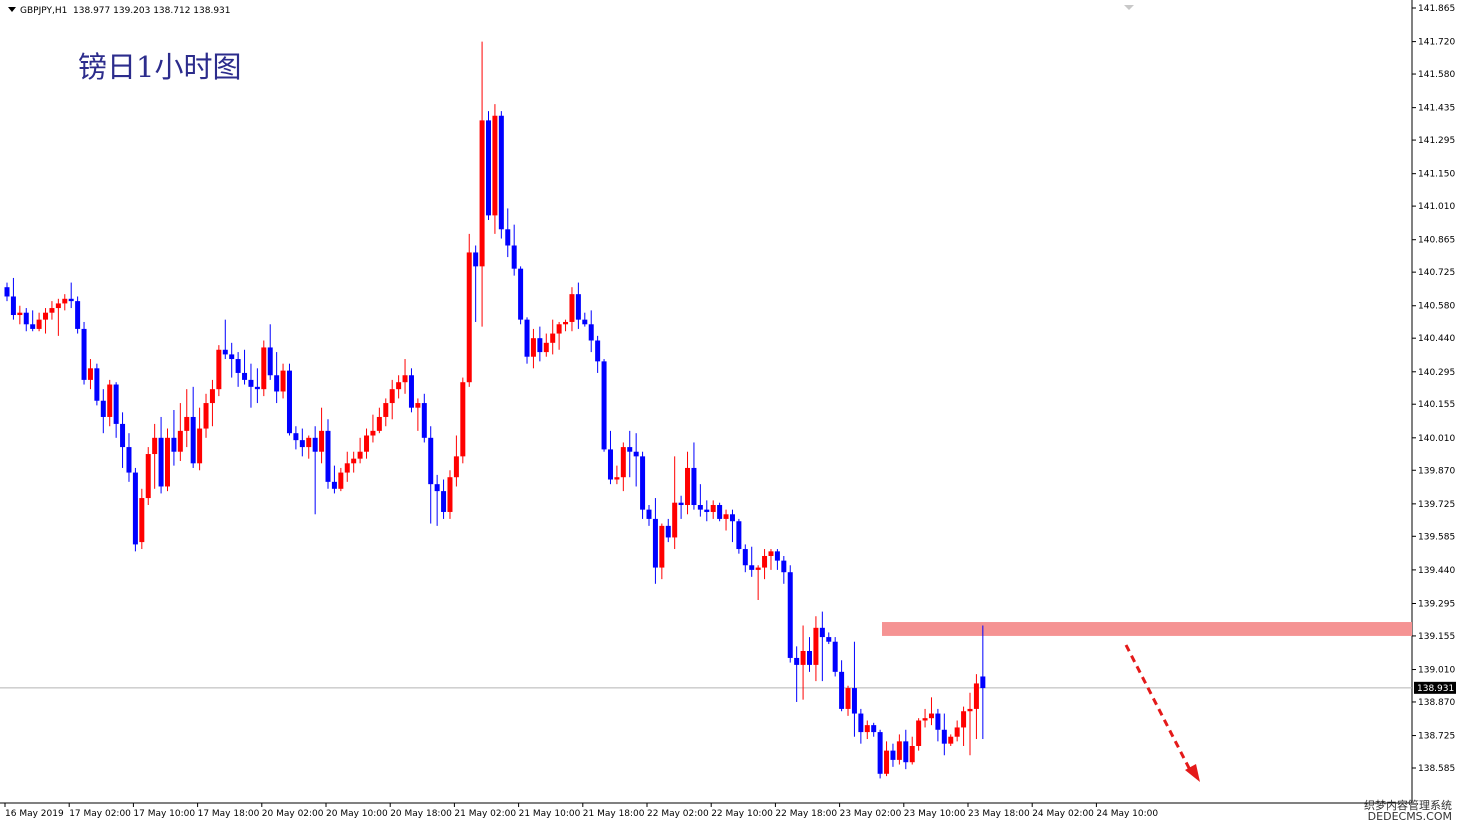 This screenshot has width=1460, height=826. What do you see at coordinates (1436, 273) in the screenshot?
I see `price-tick-label: 140.725` at bounding box center [1436, 273].